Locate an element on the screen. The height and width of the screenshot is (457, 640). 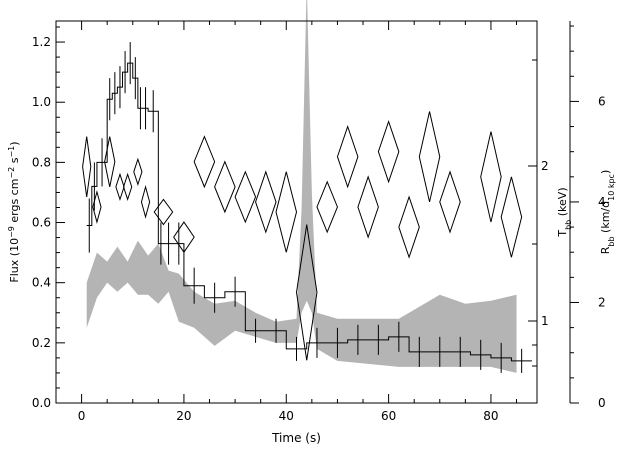
left-y-axis-label-part: Flux (10 is located at coordinates (14, 260).